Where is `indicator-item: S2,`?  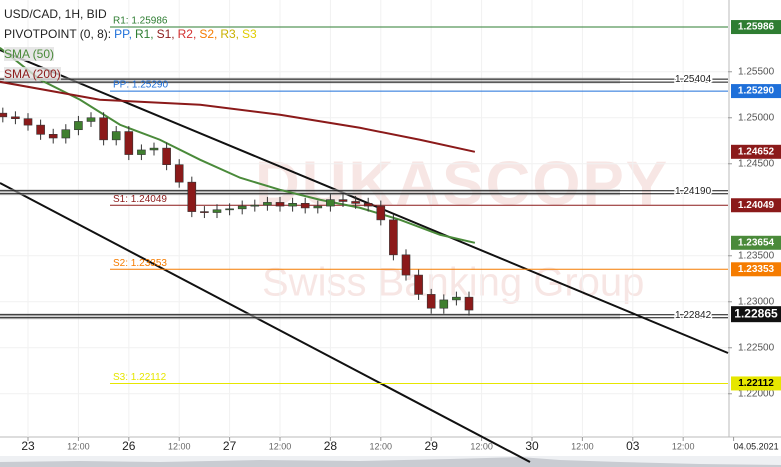
indicator-item: S2, is located at coordinates (208, 34).